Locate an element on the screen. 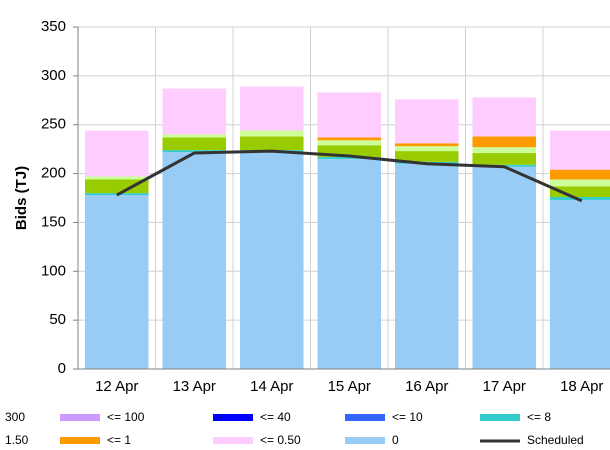 The height and width of the screenshot is (450, 610). y-tick-label: 250 is located at coordinates (53, 124).